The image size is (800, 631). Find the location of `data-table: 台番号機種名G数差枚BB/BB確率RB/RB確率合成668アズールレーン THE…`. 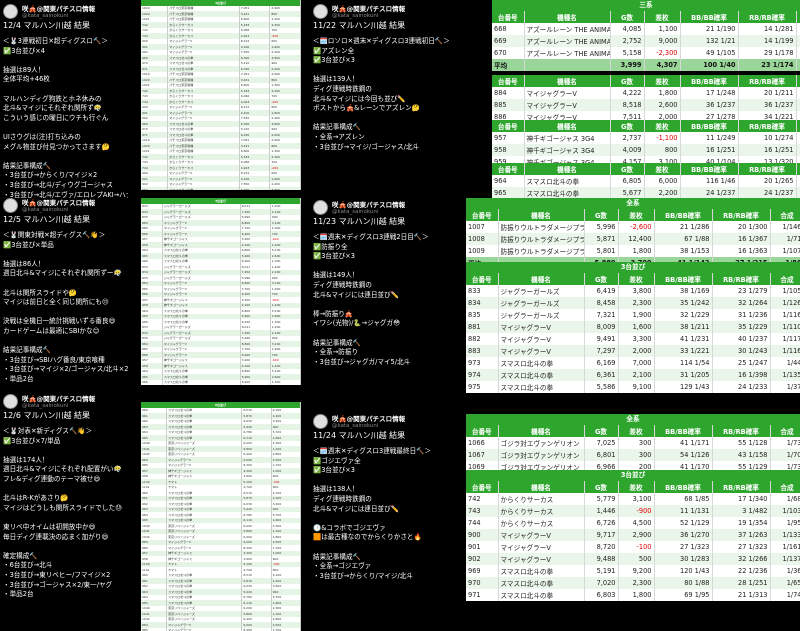

data-table: 台番号機種名G数差枚BB/BB確率RB/RB確率合成668アズールレーン THE… is located at coordinates (646, 41).